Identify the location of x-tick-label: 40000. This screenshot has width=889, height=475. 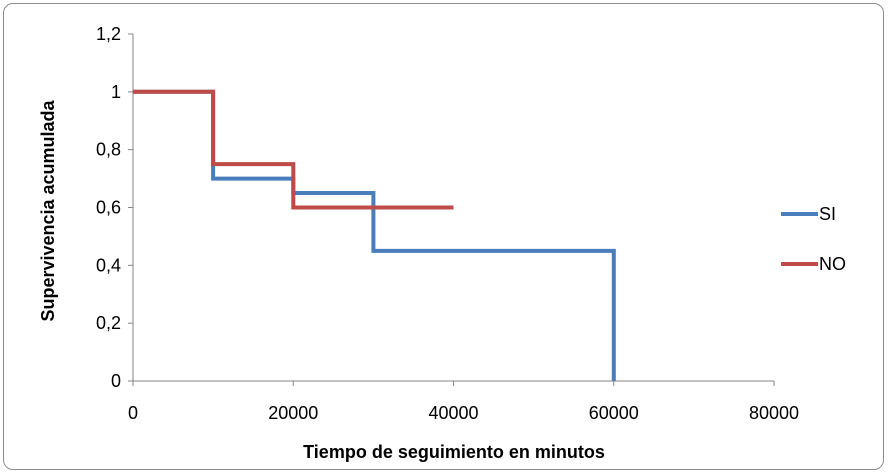
(453, 413).